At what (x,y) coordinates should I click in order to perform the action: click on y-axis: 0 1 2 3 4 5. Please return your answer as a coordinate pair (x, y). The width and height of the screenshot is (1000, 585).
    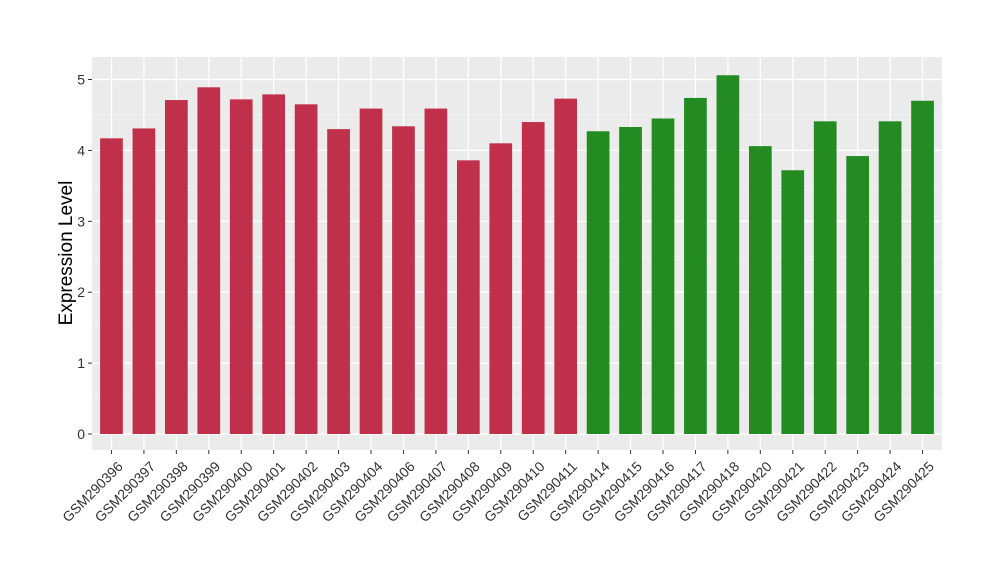
    Looking at the image, I should click on (84, 257).